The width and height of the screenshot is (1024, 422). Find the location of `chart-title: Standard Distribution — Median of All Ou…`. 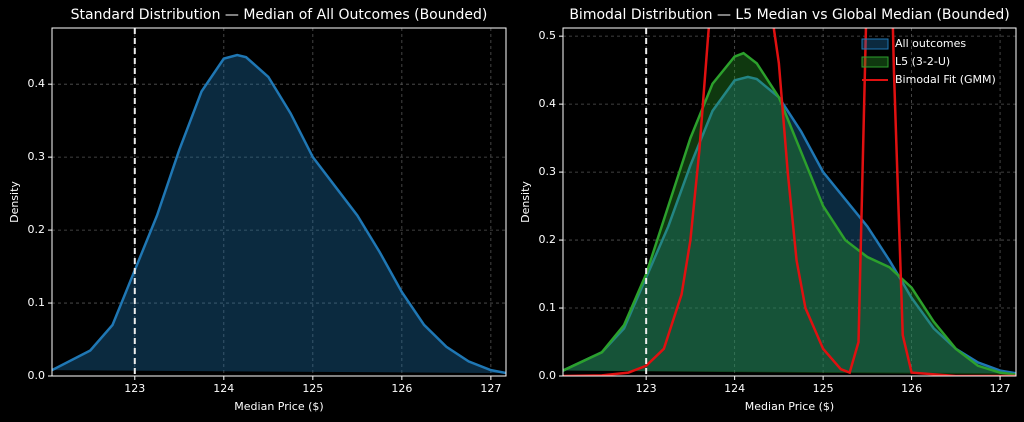

chart-title: Standard Distribution — Median of All Ou… is located at coordinates (279, 15).